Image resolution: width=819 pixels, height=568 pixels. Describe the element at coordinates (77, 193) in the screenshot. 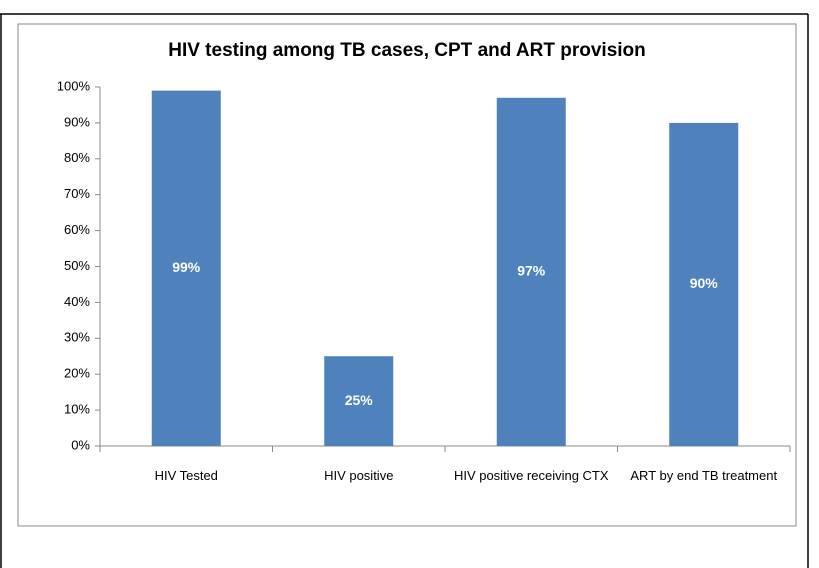

I see `y-tick-label: 70%` at that location.